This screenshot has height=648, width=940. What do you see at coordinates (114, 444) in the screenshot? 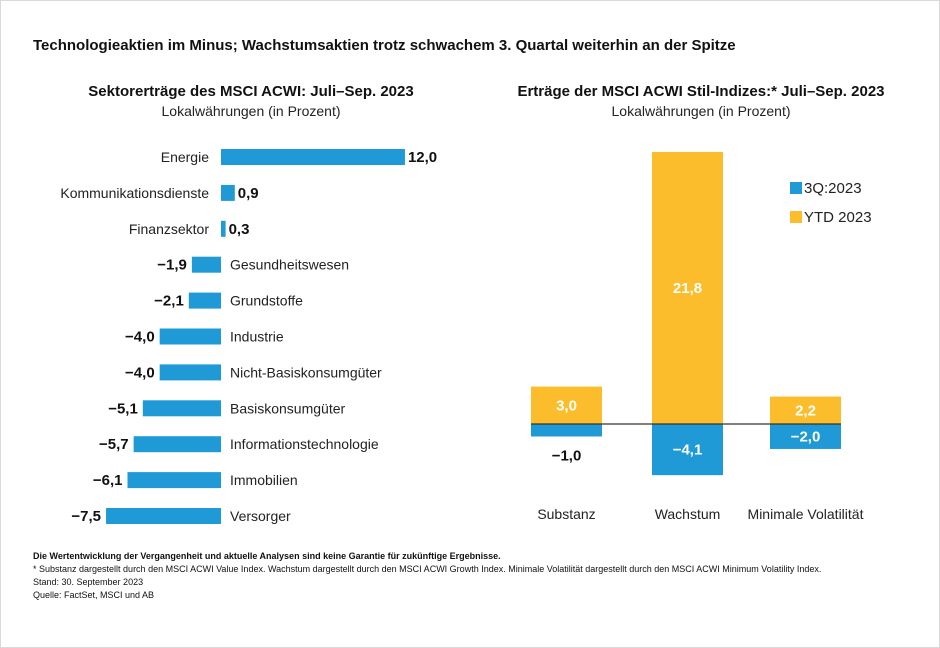
I see `value-label: −5,7` at bounding box center [114, 444].